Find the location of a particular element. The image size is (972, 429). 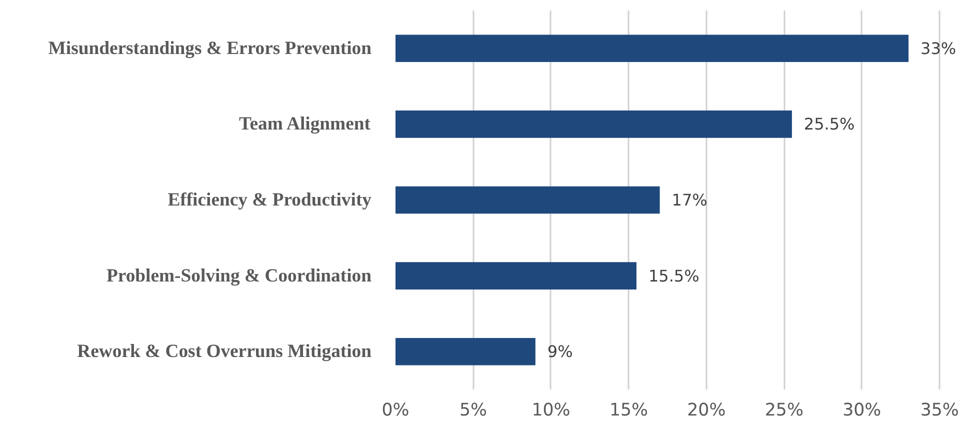

x-tick-label: 25% is located at coordinates (784, 410).